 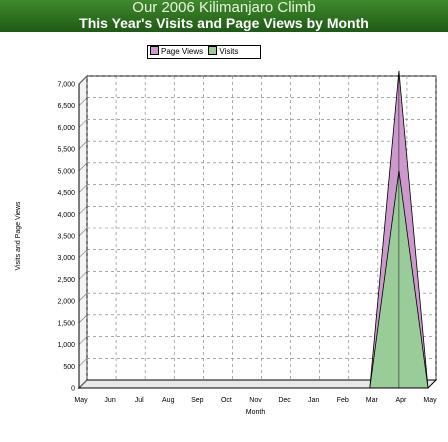 What do you see at coordinates (197, 400) in the screenshot?
I see `x-tick-label: Sep` at bounding box center [197, 400].